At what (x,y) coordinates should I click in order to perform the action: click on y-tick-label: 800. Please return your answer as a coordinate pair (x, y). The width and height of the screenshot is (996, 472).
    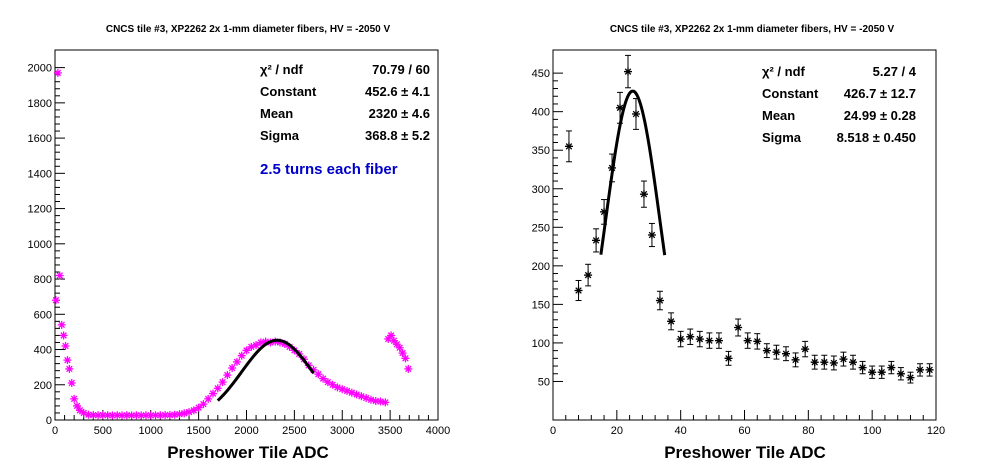
    Looking at the image, I should click on (43, 280).